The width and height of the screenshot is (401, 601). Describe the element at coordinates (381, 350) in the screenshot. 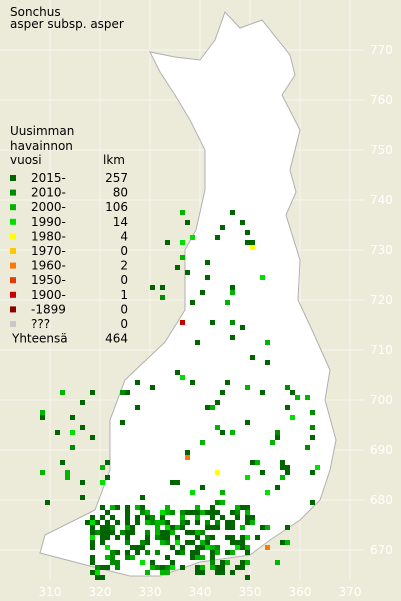

I see `northing-label: 710` at that location.